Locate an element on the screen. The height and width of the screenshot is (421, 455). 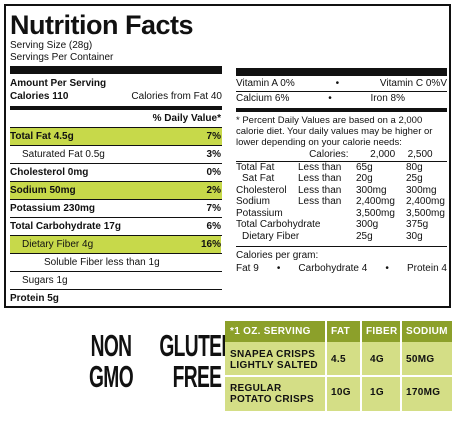
divider-medium-right is located at coordinates (341, 110).